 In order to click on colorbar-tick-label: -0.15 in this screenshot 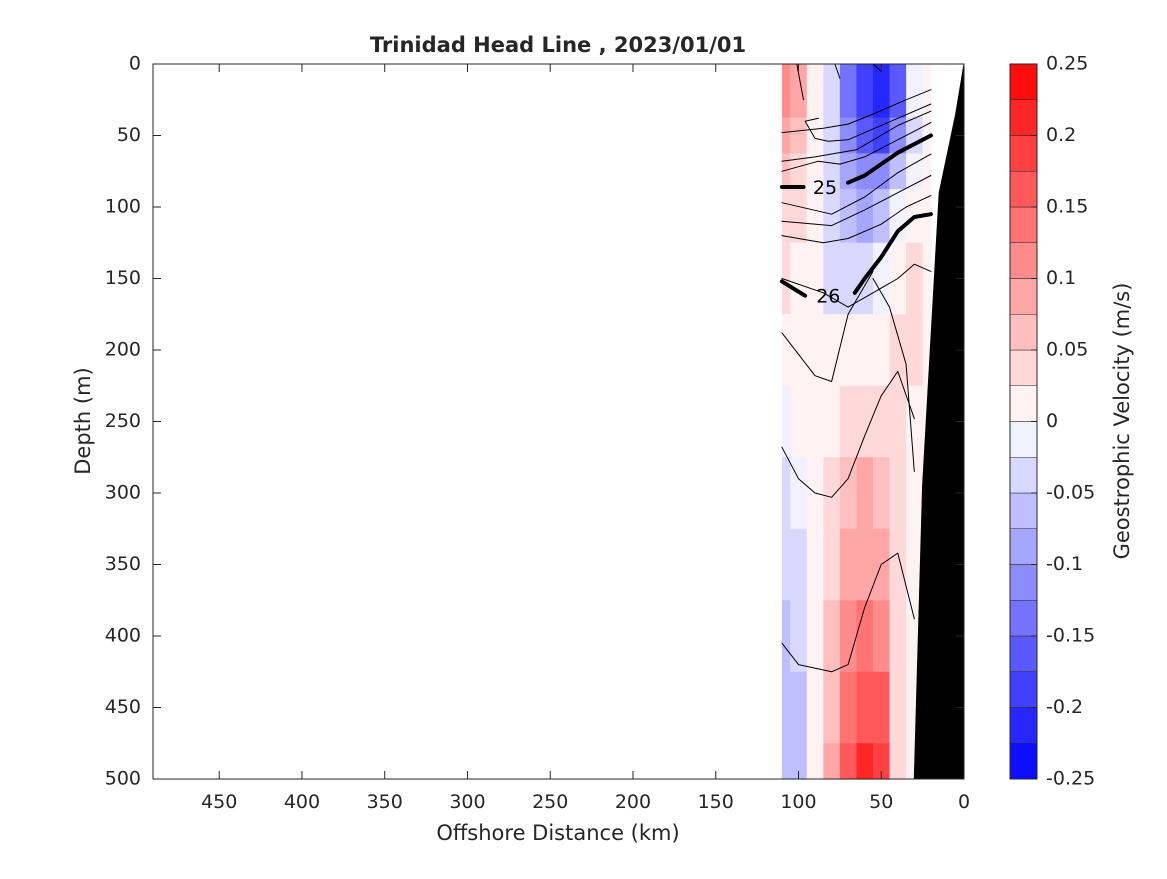, I will do `click(1070, 636)`.